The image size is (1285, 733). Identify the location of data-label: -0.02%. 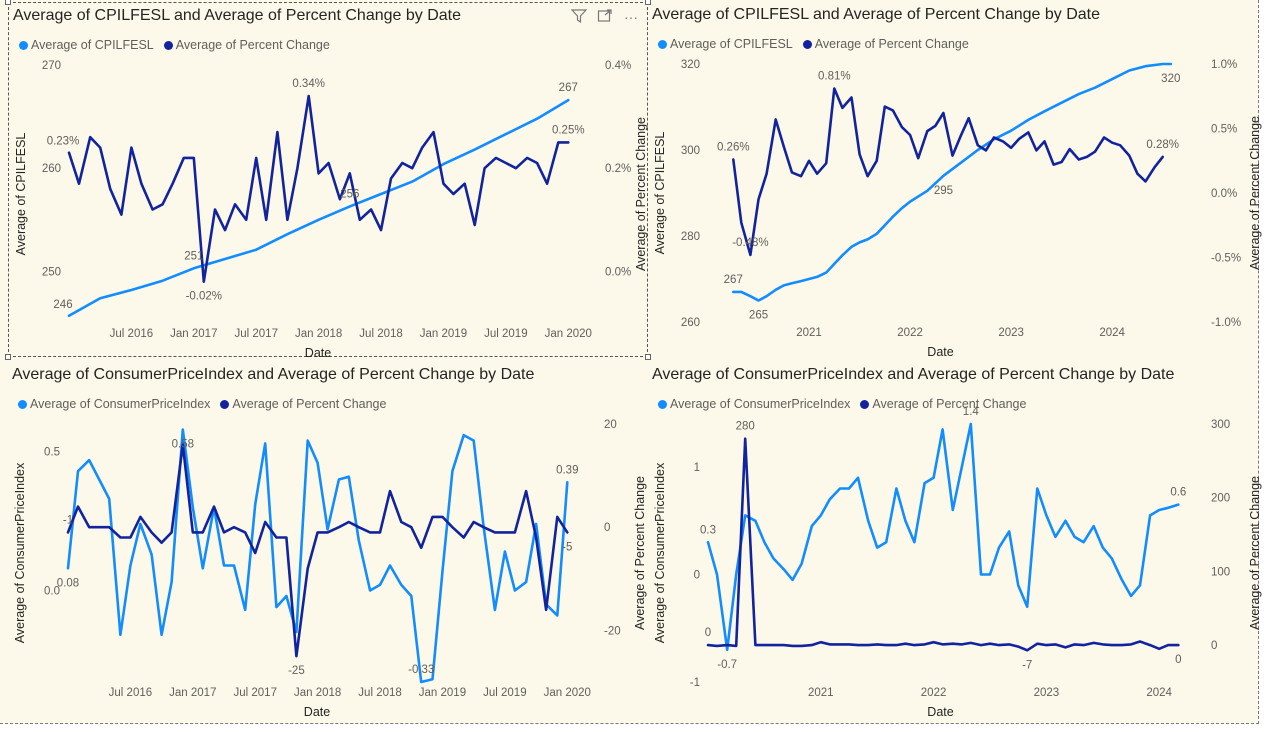
(204, 297).